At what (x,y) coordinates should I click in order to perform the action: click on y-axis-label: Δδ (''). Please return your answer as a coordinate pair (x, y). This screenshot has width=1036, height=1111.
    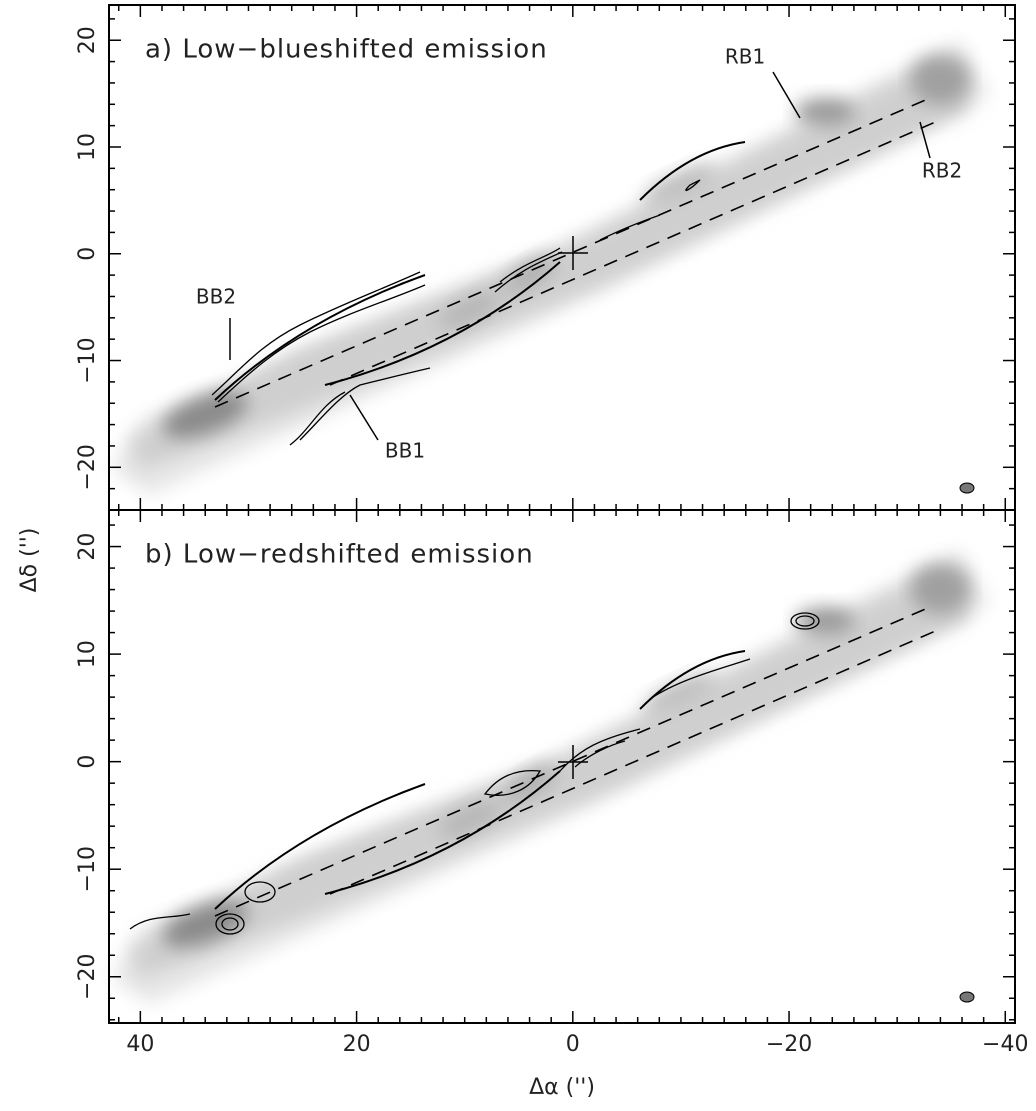
    Looking at the image, I should click on (29, 560).